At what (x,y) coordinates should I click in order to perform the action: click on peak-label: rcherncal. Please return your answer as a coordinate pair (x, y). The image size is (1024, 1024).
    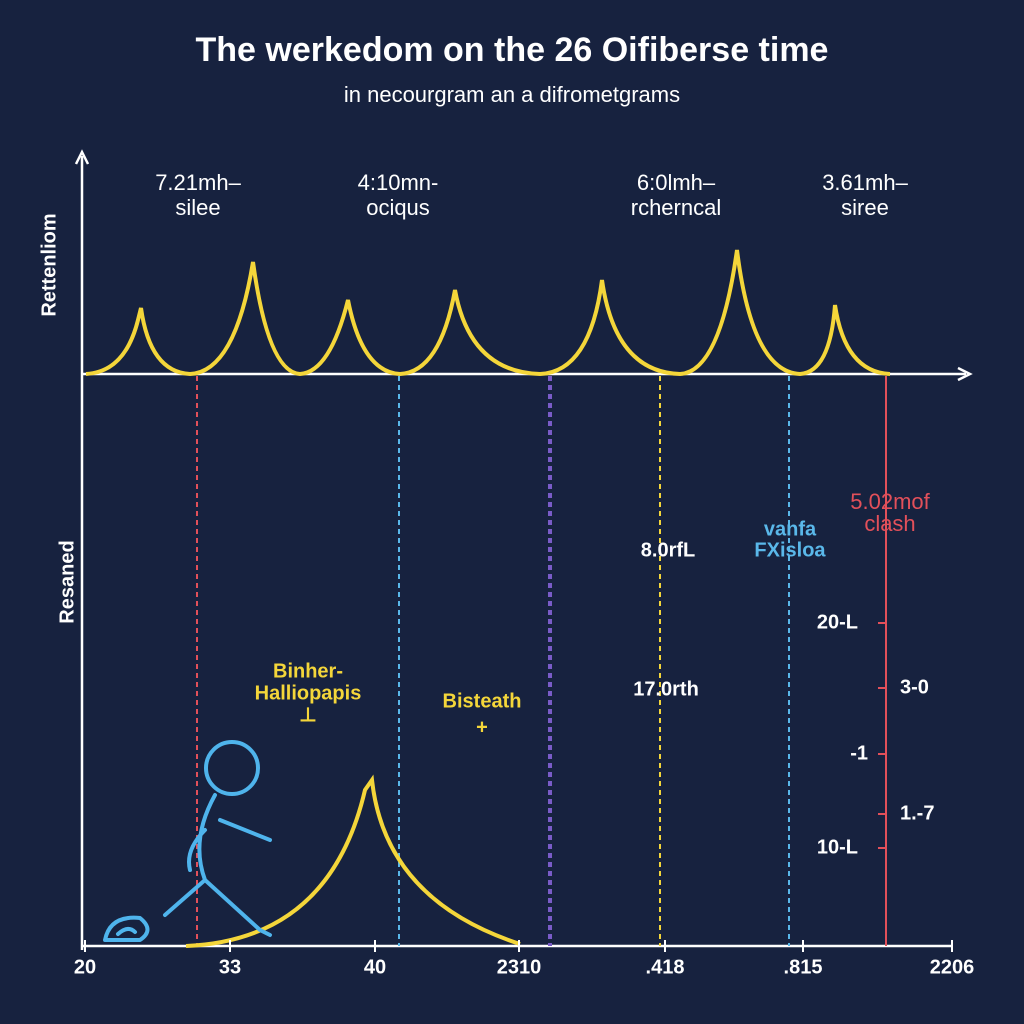
    Looking at the image, I should click on (676, 207).